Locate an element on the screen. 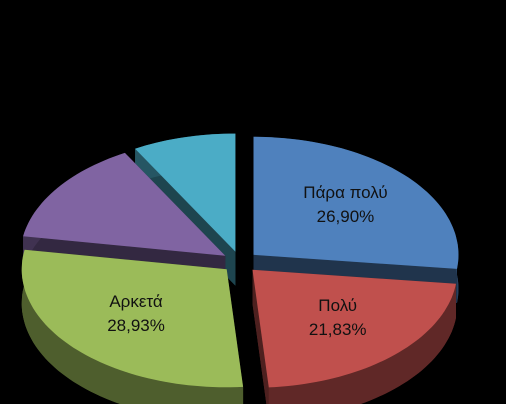  value-label: 26,90% is located at coordinates (346, 216).